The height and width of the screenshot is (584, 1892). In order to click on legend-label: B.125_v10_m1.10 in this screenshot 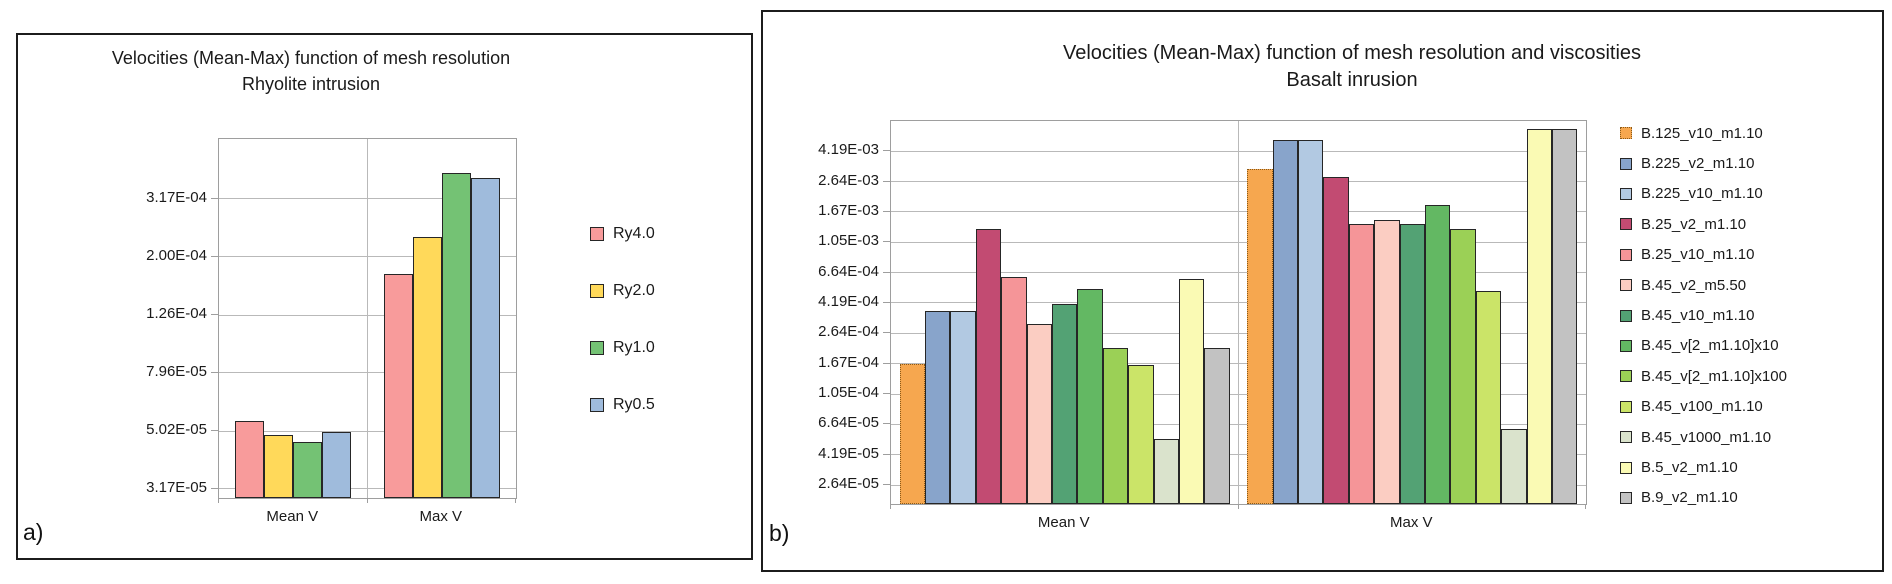, I will do `click(1702, 133)`.